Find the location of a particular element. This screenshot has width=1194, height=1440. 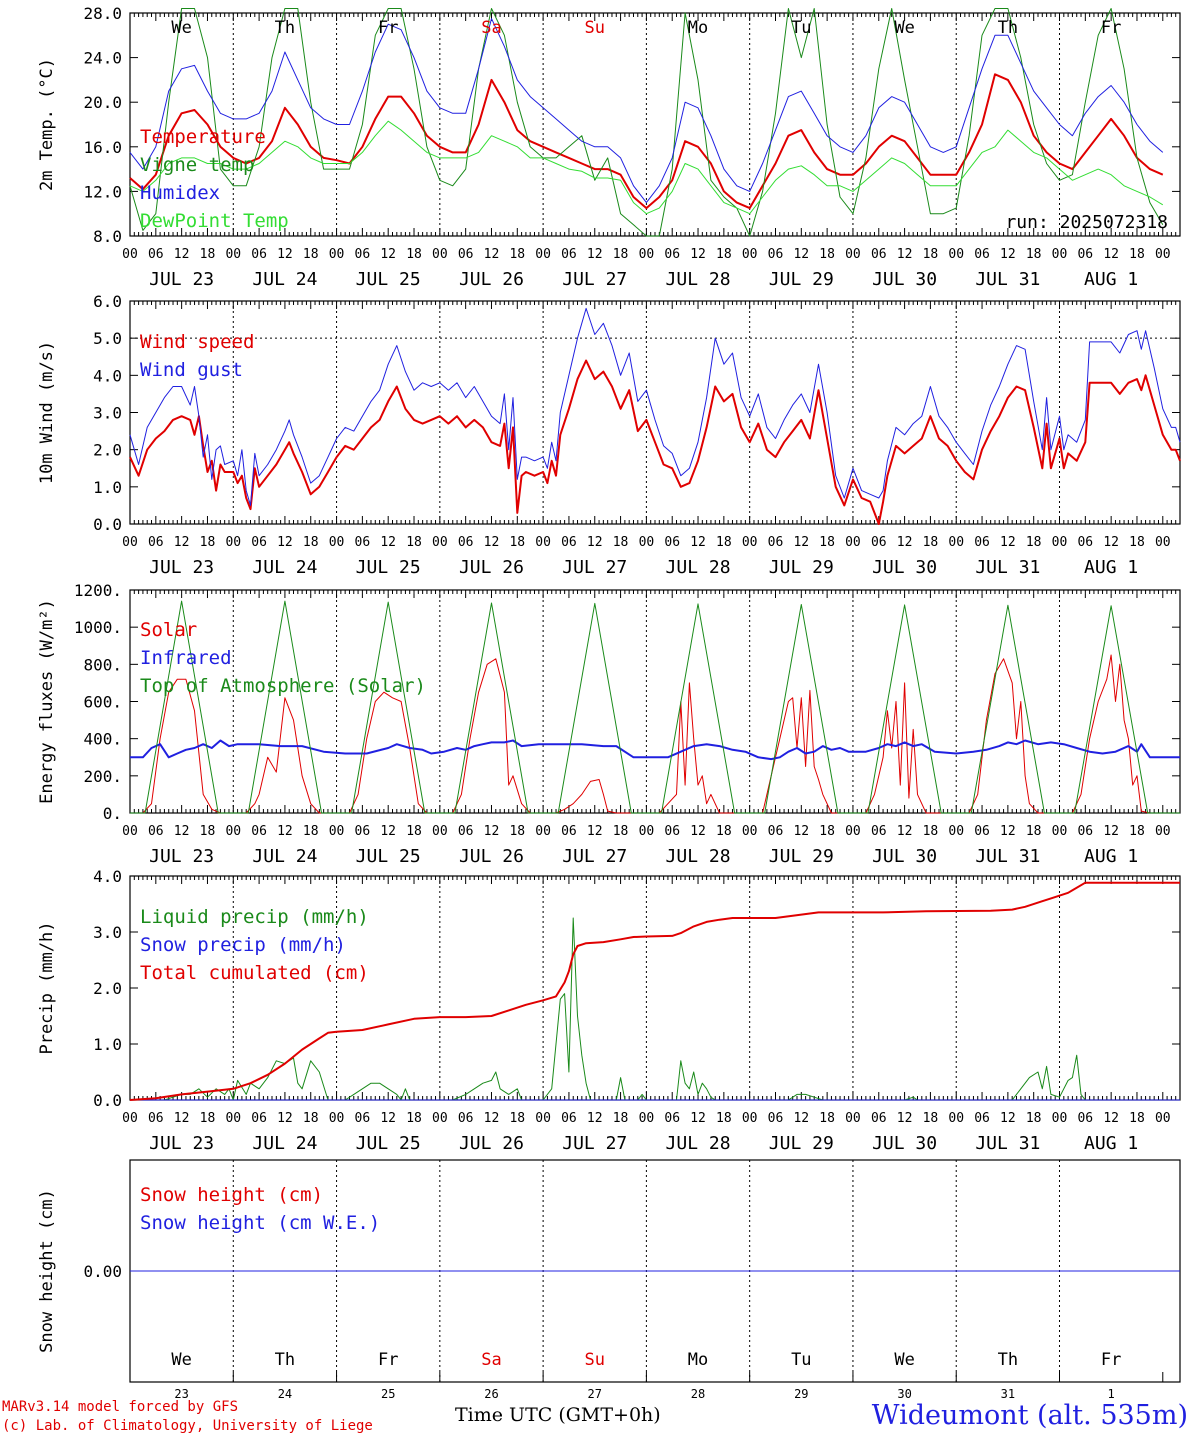

weekday-label: Tu is located at coordinates (801, 28).